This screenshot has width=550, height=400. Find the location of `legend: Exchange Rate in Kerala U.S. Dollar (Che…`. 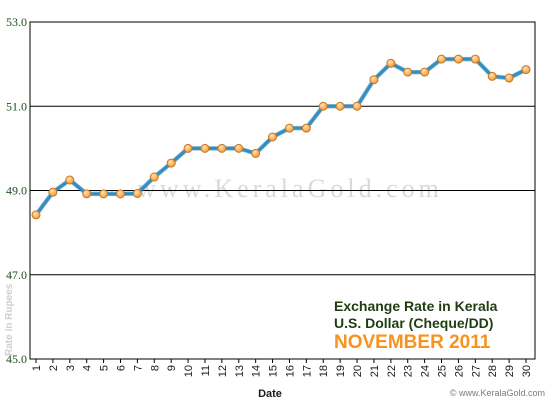

legend: Exchange Rate in Kerala U.S. Dollar (Che… is located at coordinates (416, 325).